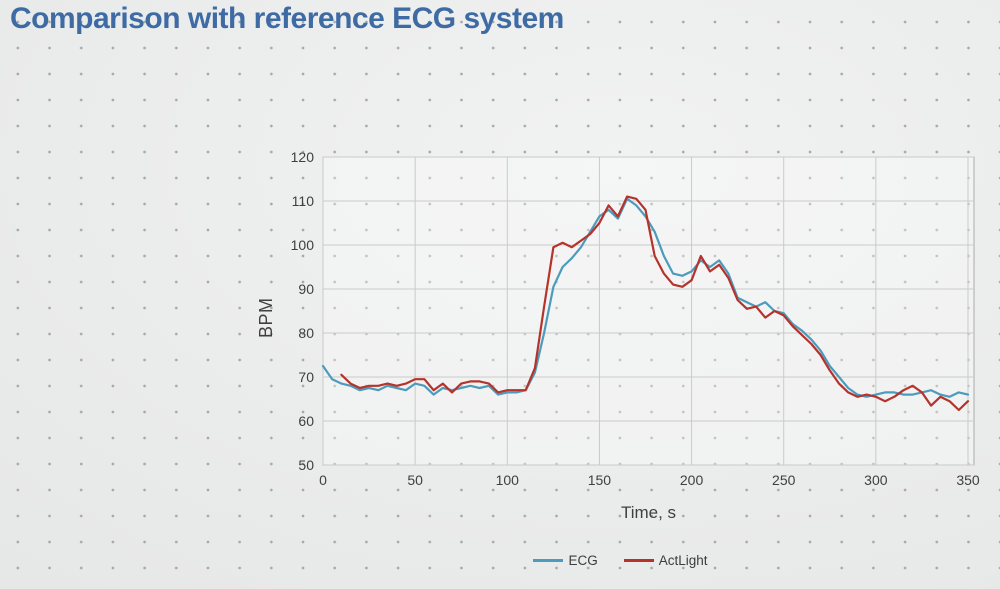 The image size is (1000, 589). I want to click on y-tick-label: 50, so click(306, 465).